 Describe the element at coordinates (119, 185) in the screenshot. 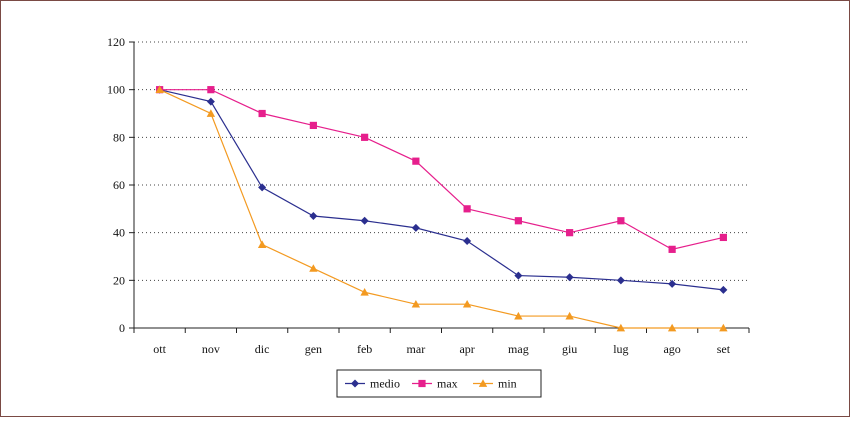

I see `y-tick-label: 60` at that location.